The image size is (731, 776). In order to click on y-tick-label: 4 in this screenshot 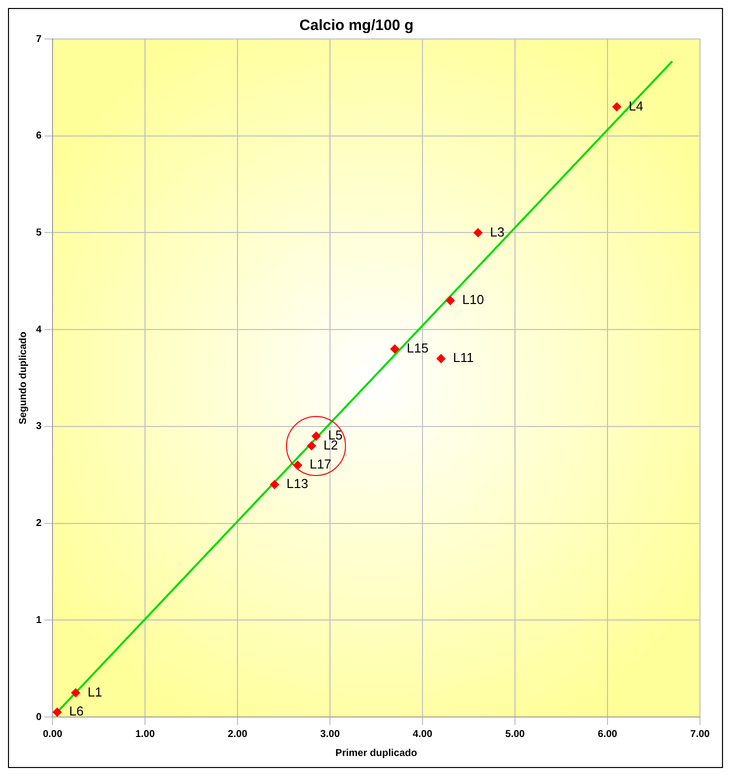, I will do `click(39, 330)`.